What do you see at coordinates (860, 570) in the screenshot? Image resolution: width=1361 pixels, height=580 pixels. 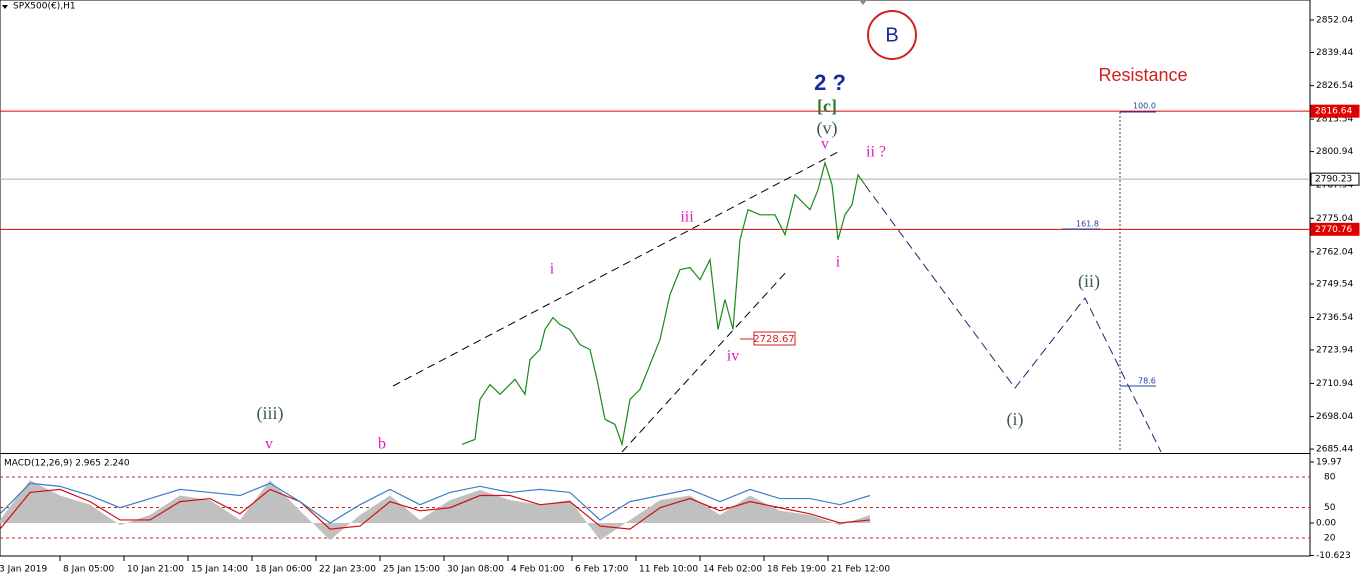 I see `x-tick-label: 21 Feb 12:00` at bounding box center [860, 570].